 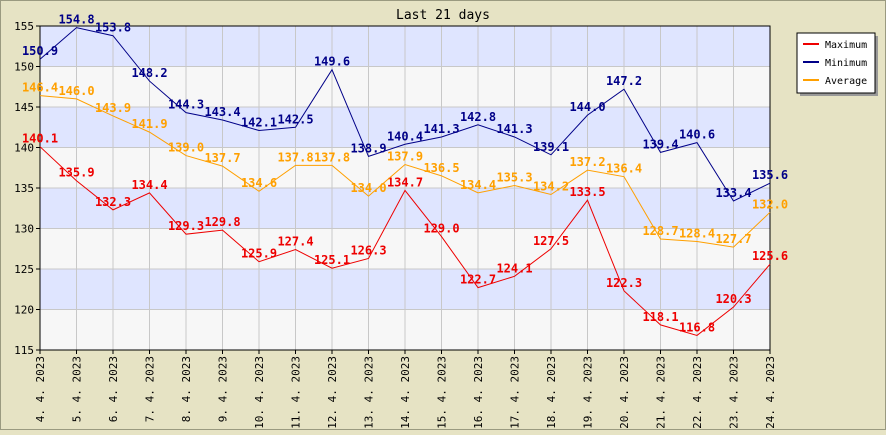 I want to click on y-tick-label: 145, so click(x=24, y=107).